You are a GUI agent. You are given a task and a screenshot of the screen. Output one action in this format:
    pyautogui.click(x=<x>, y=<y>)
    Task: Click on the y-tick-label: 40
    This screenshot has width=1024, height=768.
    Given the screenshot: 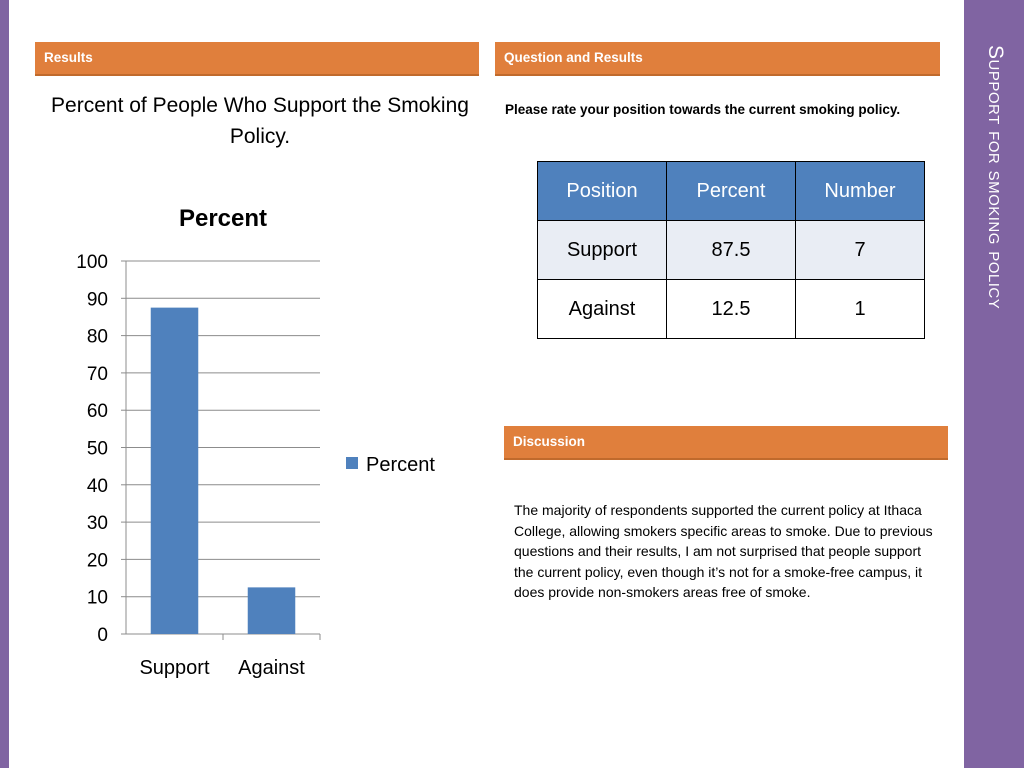 What is the action you would take?
    pyautogui.click(x=97, y=486)
    